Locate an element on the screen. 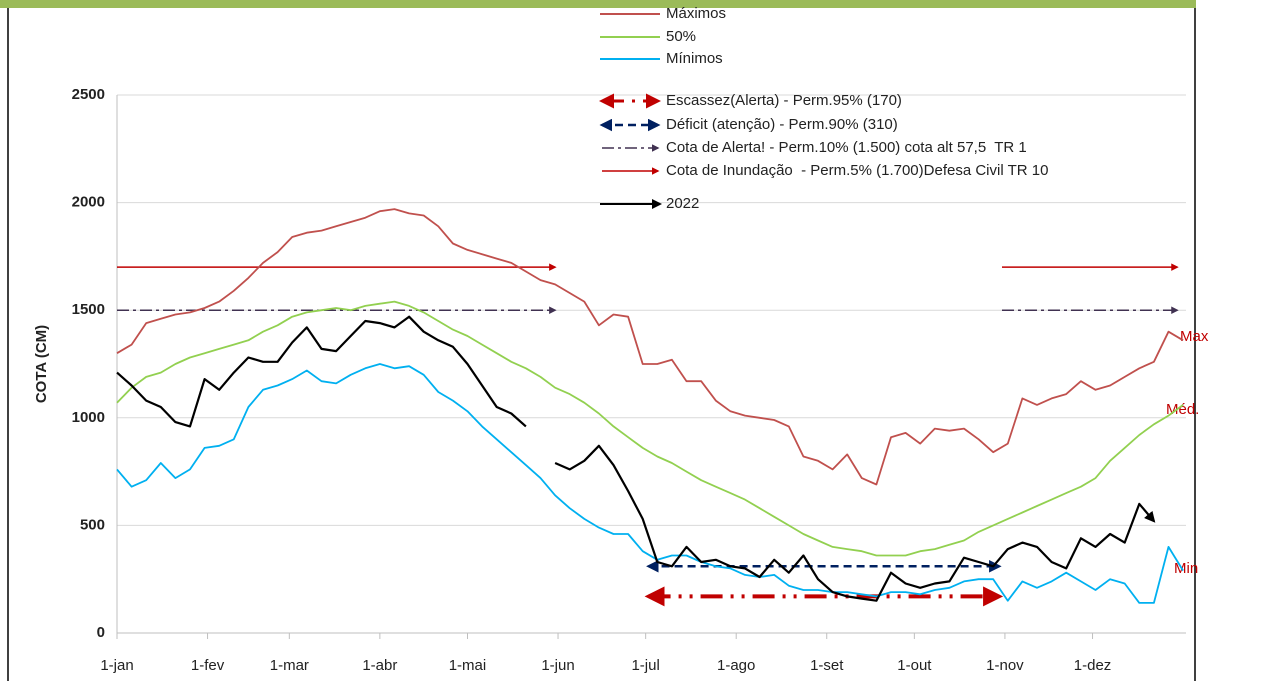  x-tick-label: 1-mai is located at coordinates (468, 665).